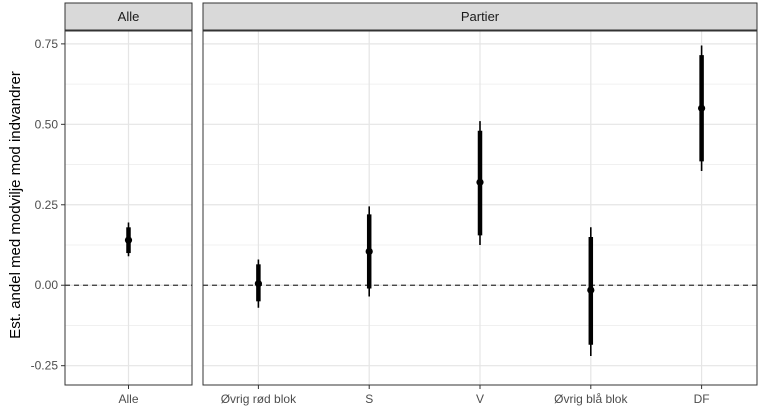 The height and width of the screenshot is (407, 761). Describe the element at coordinates (128, 399) in the screenshot. I see `x-tick-label: Alle` at that location.